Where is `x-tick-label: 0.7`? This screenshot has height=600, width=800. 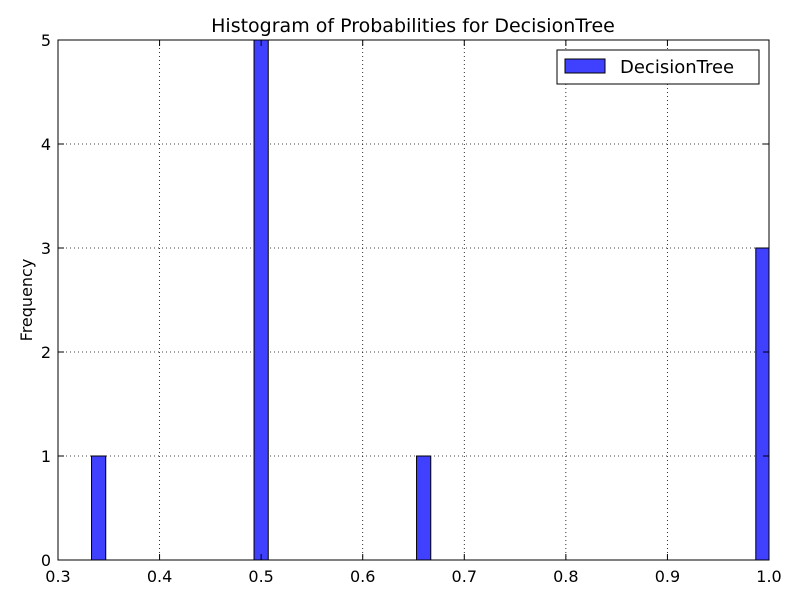 x-tick-label: 0.7 is located at coordinates (464, 576).